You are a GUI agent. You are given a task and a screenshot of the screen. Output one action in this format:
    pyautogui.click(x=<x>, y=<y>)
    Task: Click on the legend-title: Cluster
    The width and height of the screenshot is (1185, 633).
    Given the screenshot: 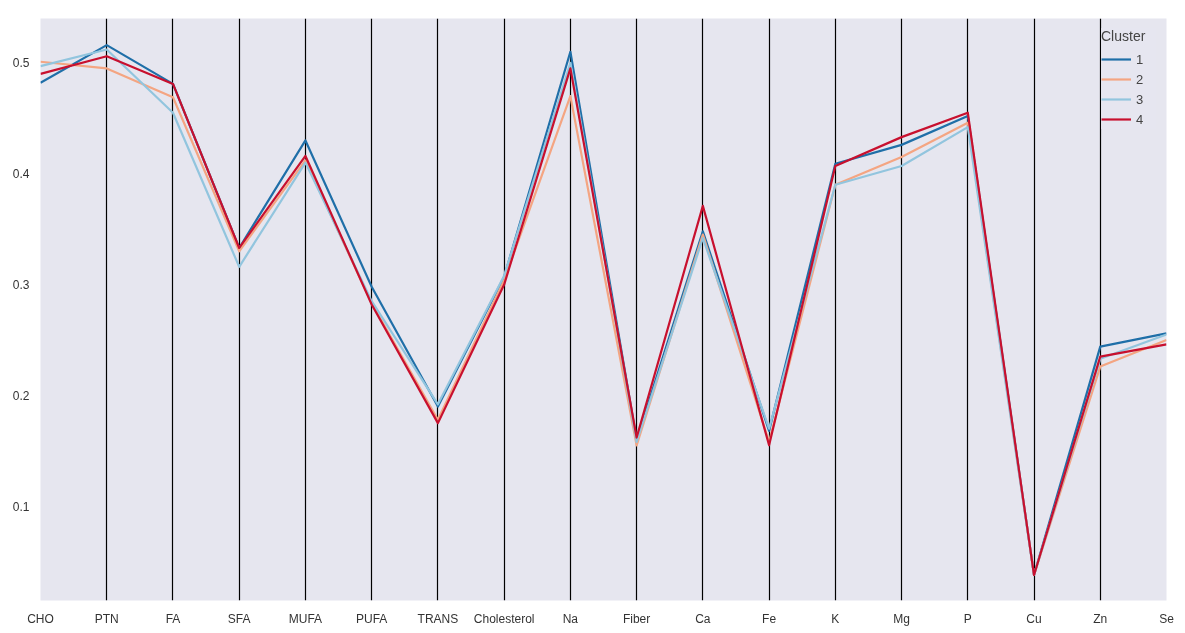 What is the action you would take?
    pyautogui.click(x=1124, y=36)
    